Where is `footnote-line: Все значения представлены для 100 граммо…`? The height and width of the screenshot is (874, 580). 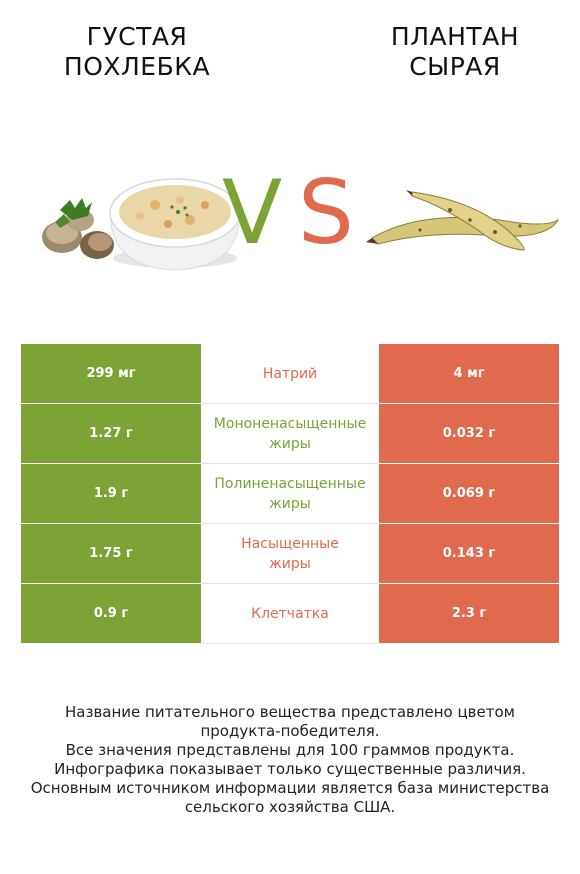 footnote-line: Все значения представлены для 100 граммо… is located at coordinates (290, 750).